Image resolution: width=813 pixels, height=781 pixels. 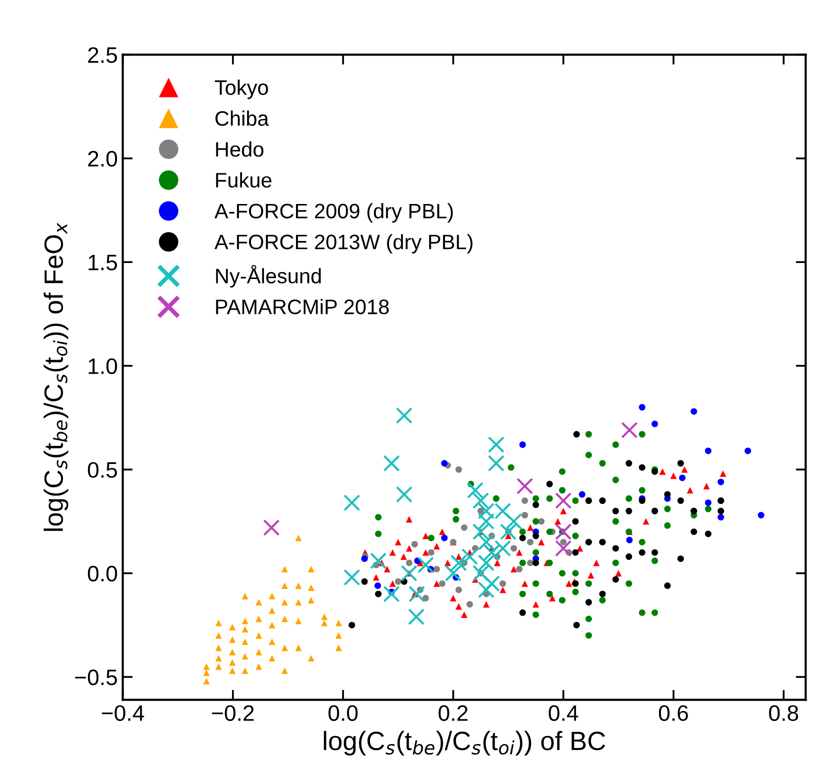 What do you see at coordinates (102, 262) in the screenshot?
I see `y-tick-label: 1.5` at bounding box center [102, 262].